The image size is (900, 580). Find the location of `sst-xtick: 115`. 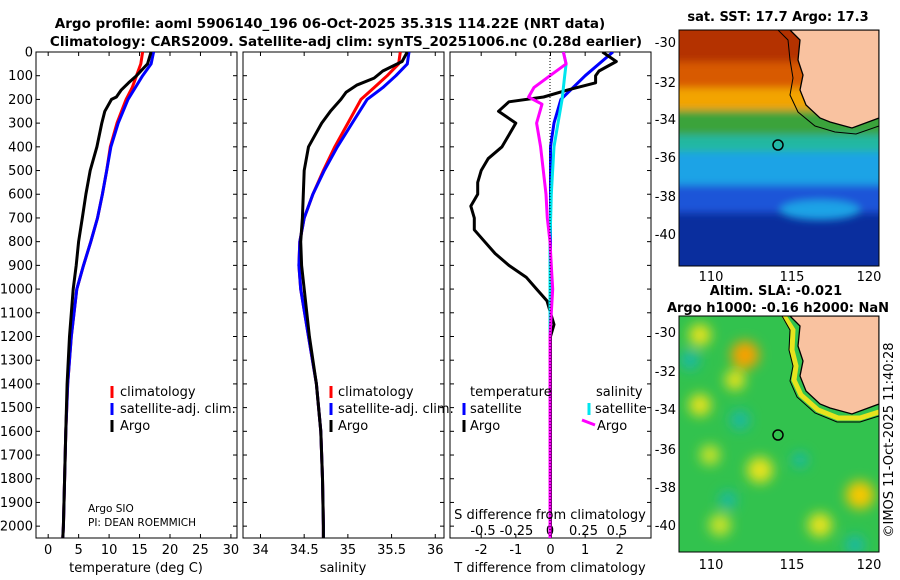

sst-xtick: 115 is located at coordinates (792, 277).